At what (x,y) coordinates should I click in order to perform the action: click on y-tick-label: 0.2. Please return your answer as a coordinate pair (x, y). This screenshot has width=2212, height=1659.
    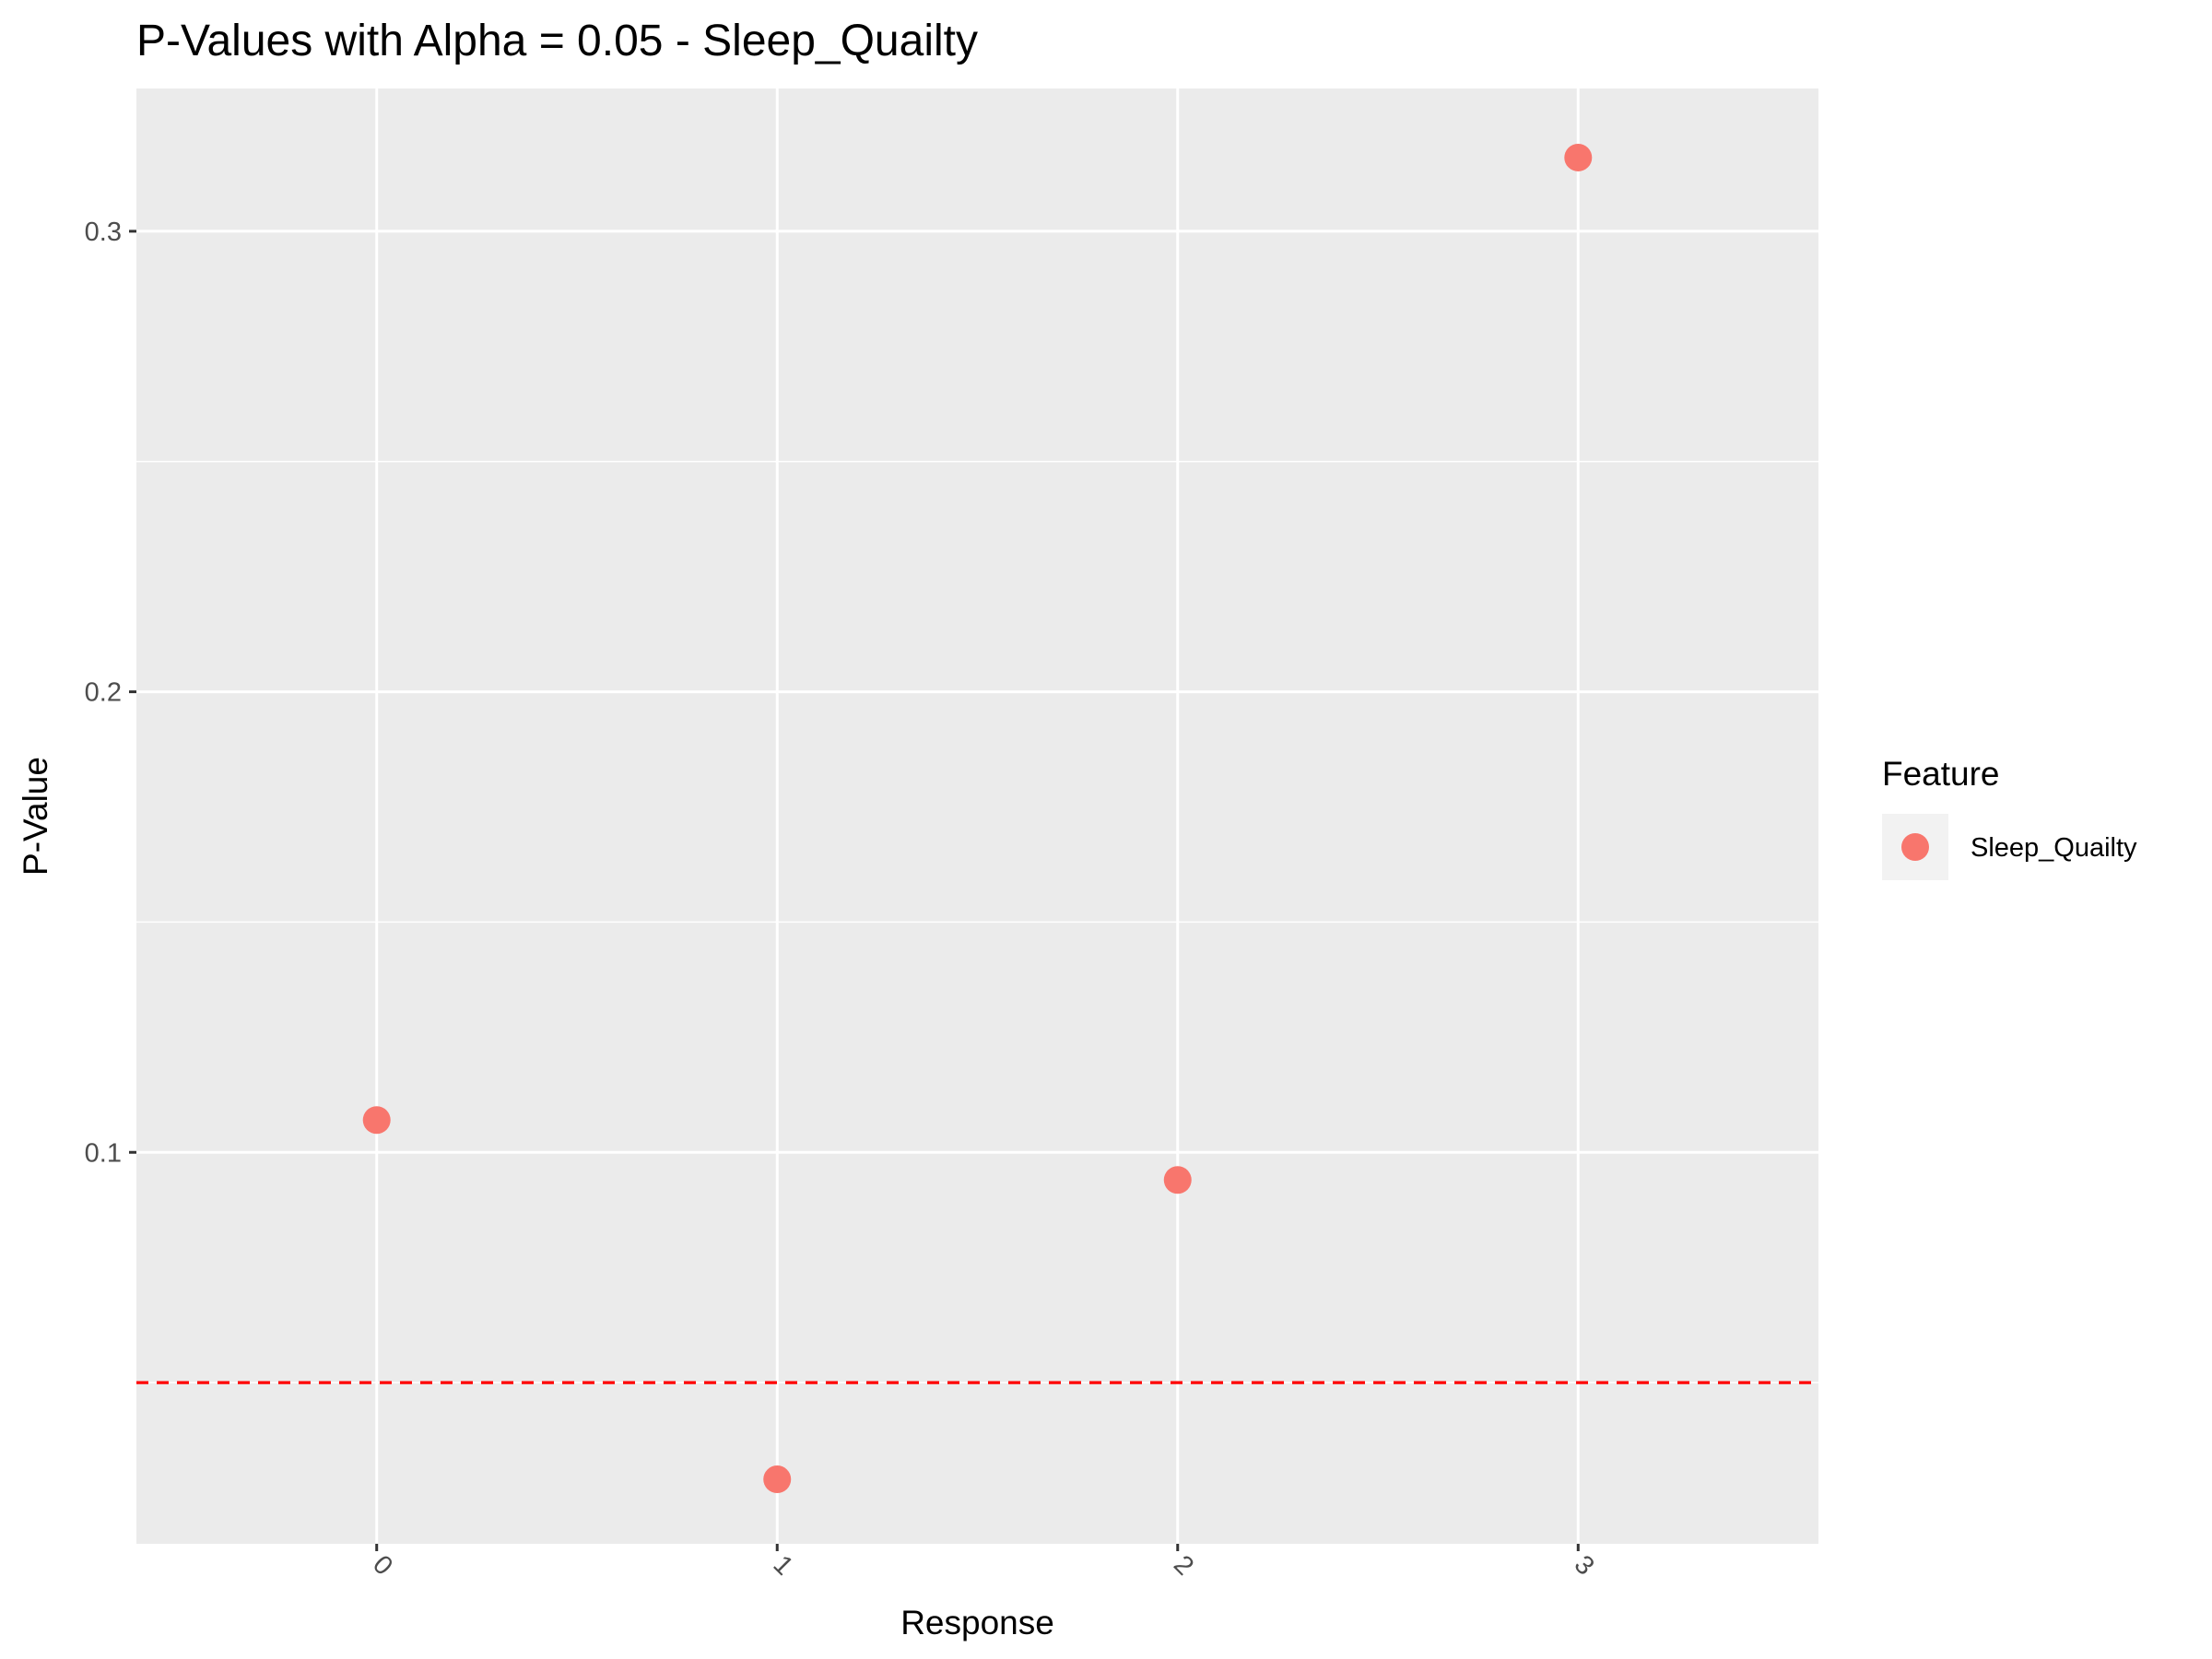
    Looking at the image, I should click on (103, 693).